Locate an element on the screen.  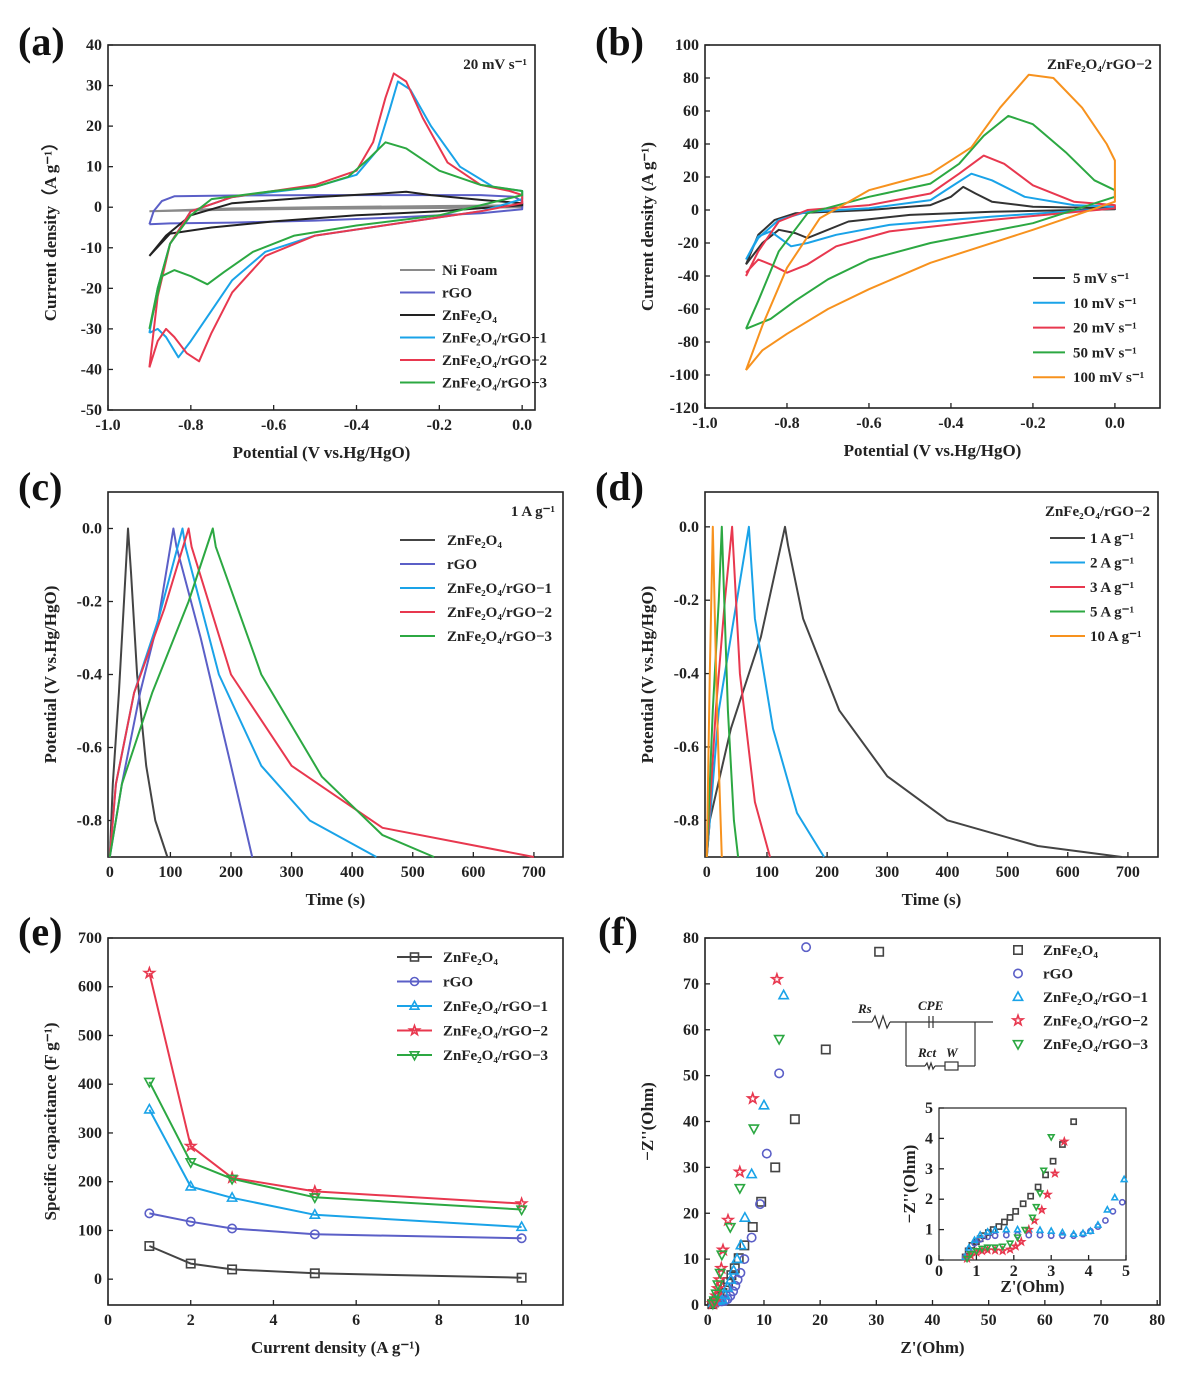
legend-label: Ni Foam is located at coordinates (470, 271).